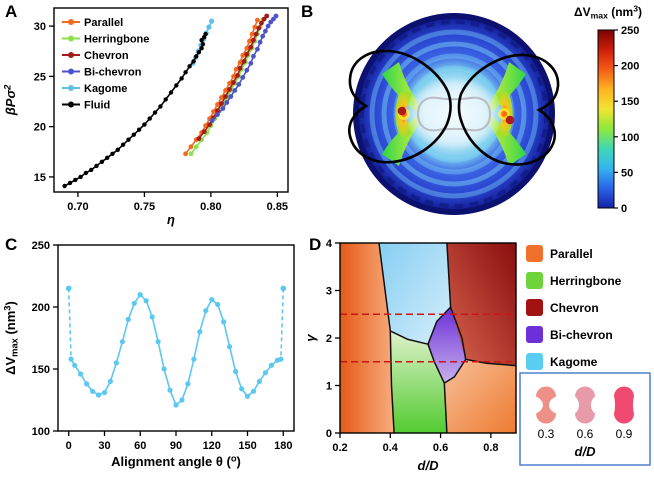  I want to click on region-chevron, so click(481, 304).